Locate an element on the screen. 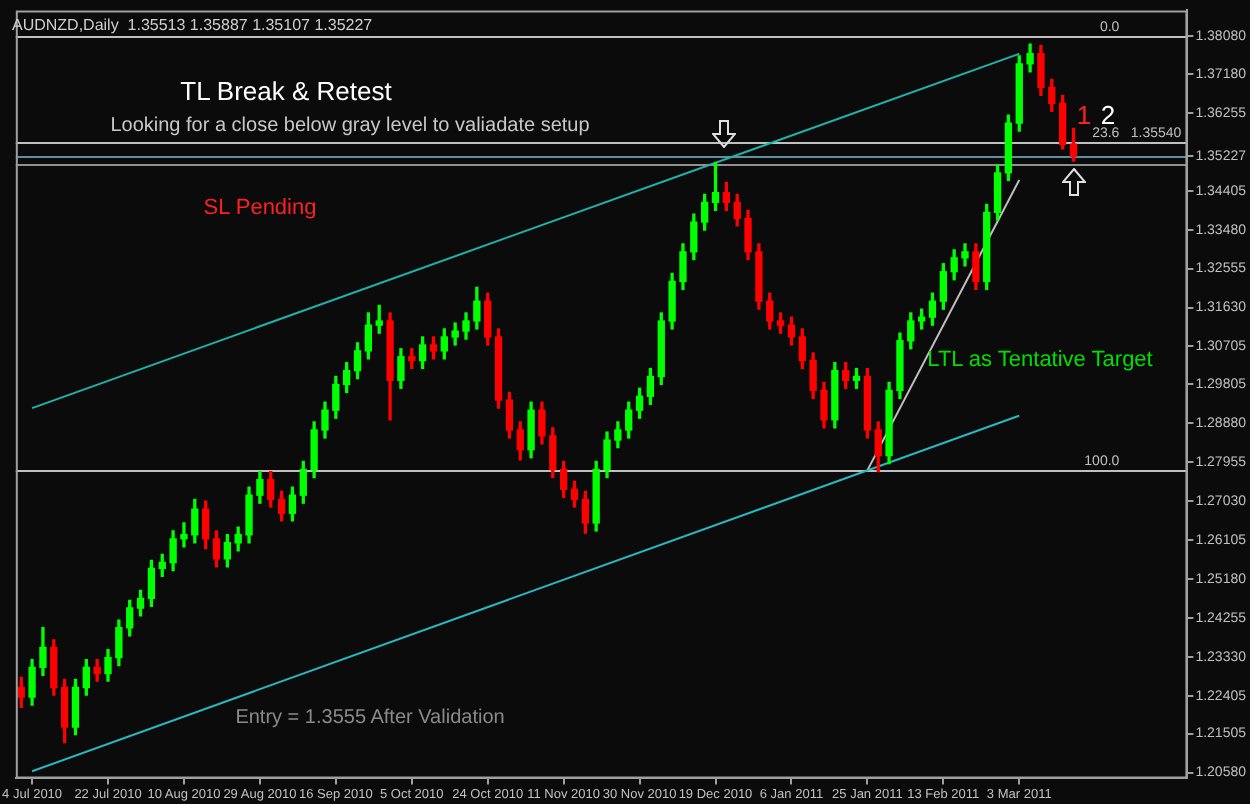  annotation: 1 is located at coordinates (1084, 115).